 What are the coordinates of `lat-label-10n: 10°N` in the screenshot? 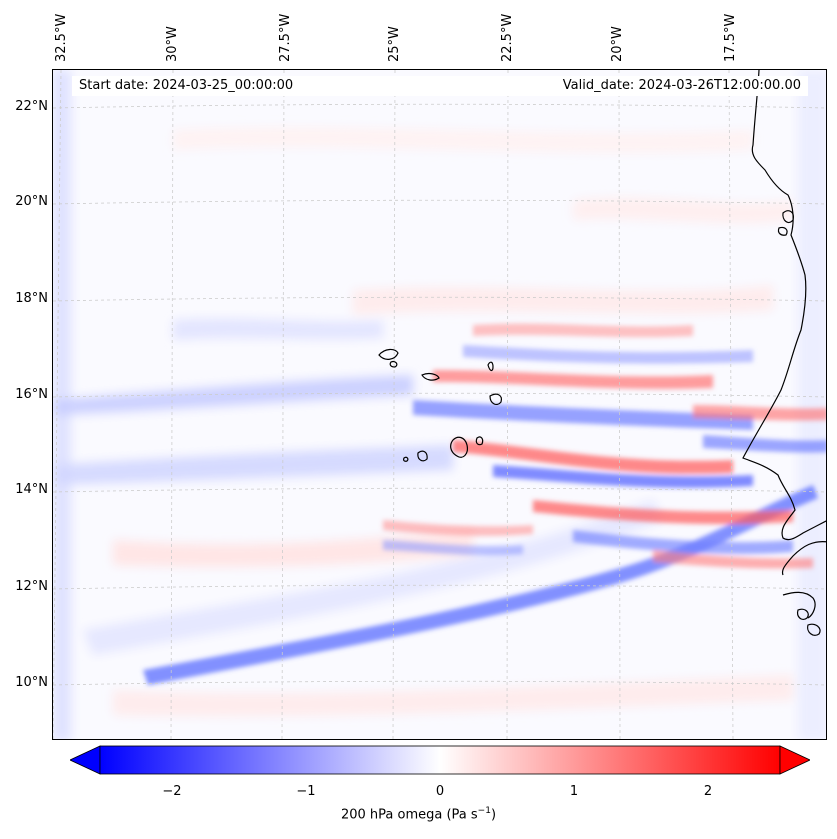 It's located at (31, 682).